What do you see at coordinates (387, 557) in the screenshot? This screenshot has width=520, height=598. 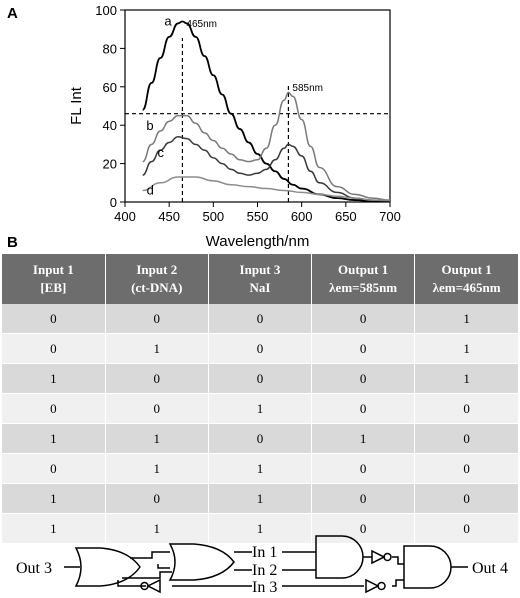 I see `not-gate-upper-bubble` at bounding box center [387, 557].